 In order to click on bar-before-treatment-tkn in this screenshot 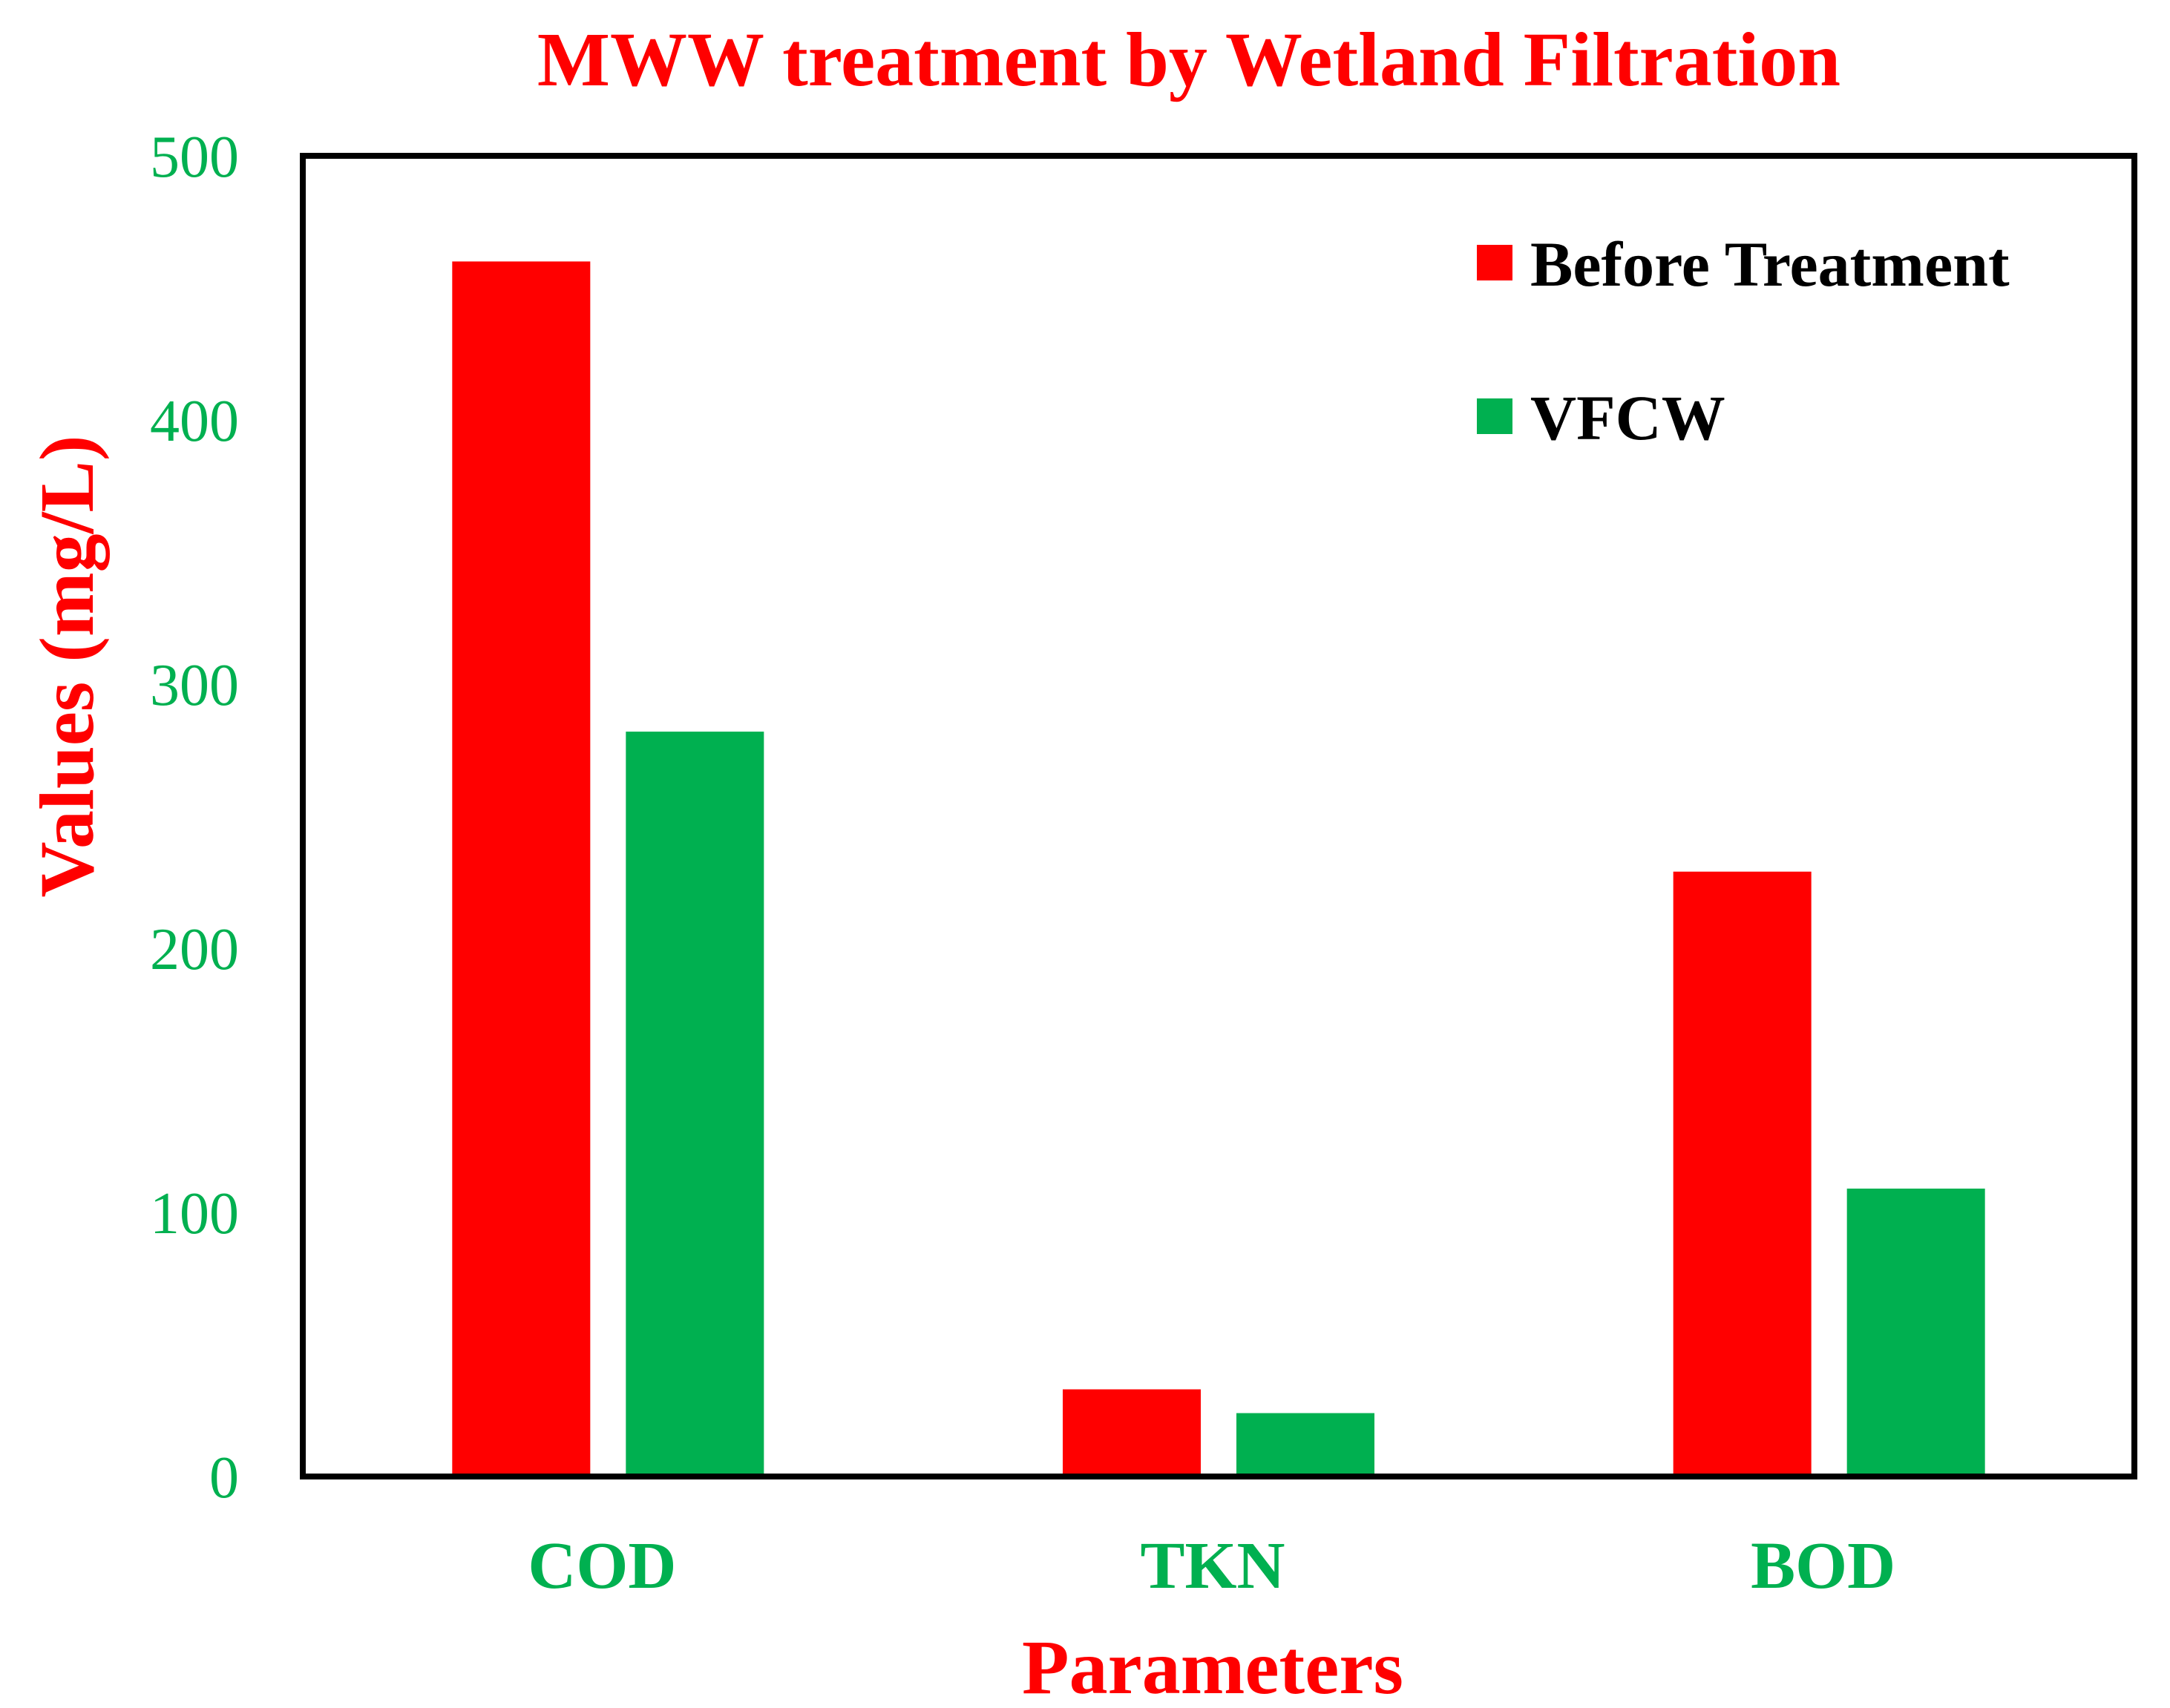, I will do `click(1132, 1433)`.